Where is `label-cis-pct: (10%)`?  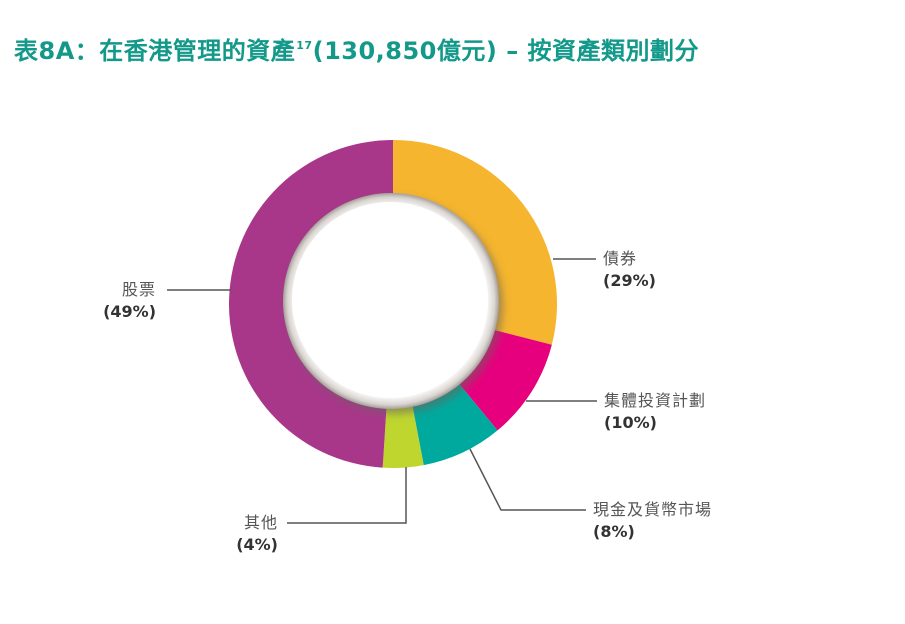 label-cis-pct: (10%) is located at coordinates (630, 422).